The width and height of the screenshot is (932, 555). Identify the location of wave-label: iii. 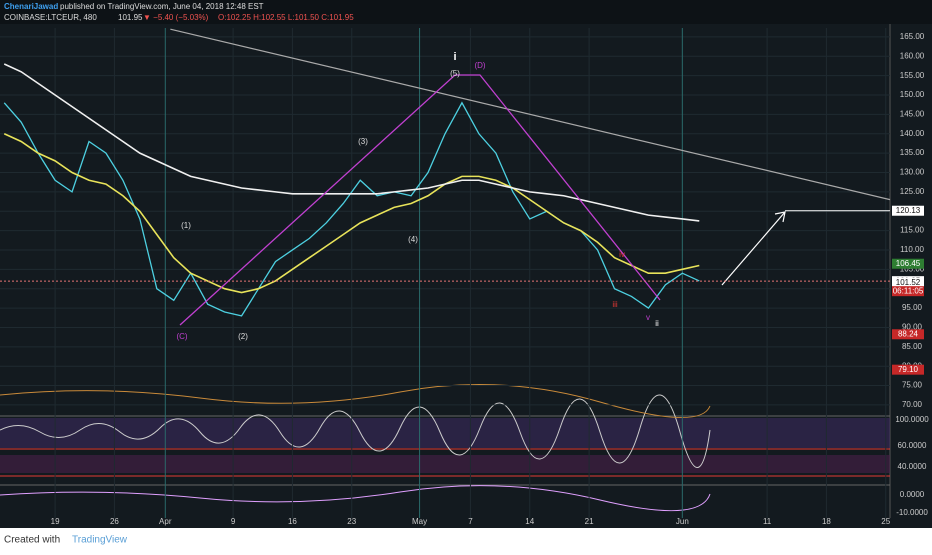
(615, 304).